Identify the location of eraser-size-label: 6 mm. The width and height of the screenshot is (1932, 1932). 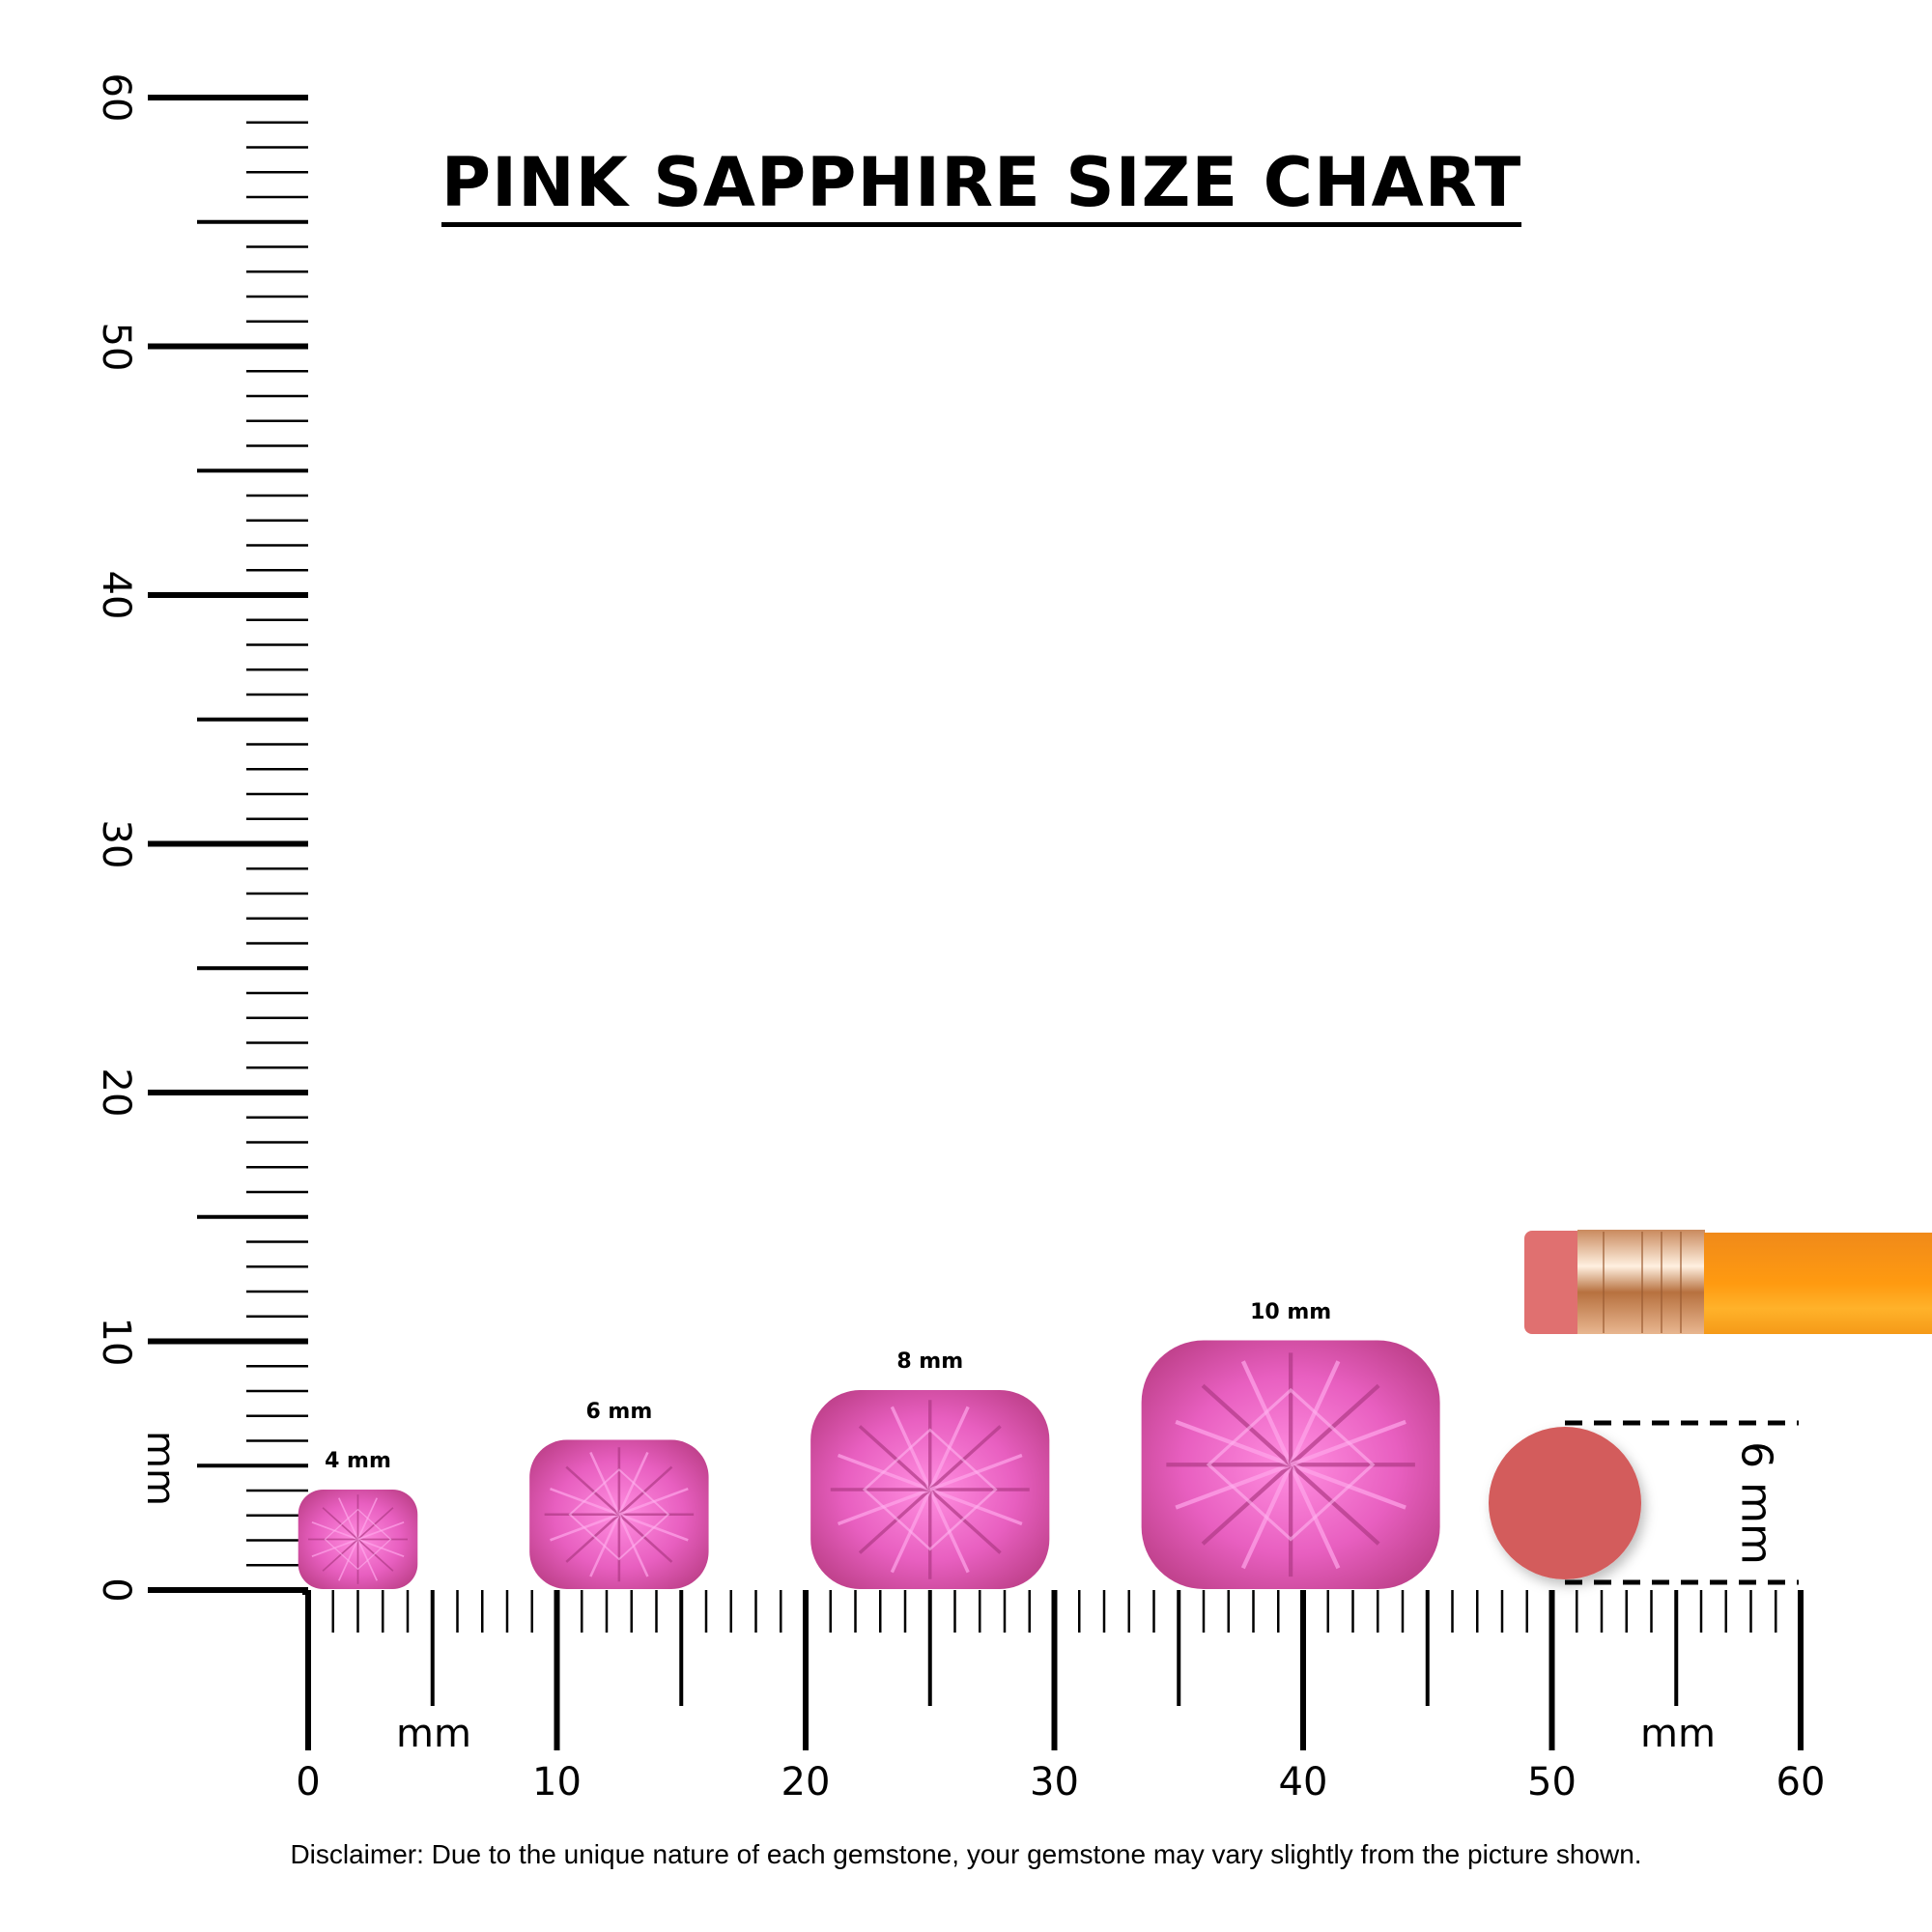
(1756, 1503).